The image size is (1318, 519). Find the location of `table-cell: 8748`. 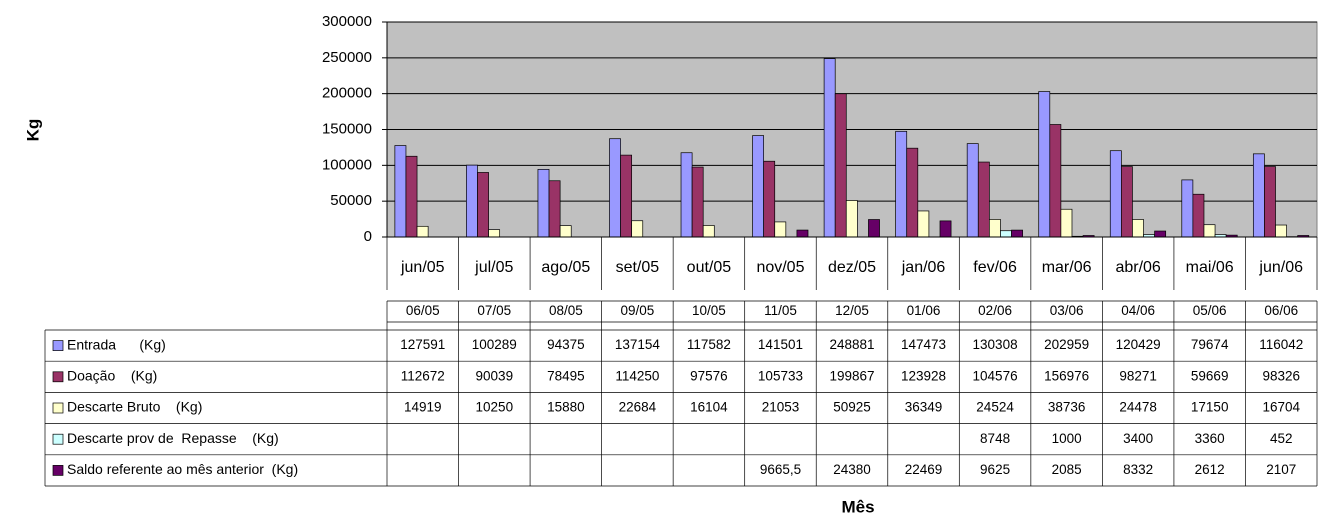

table-cell: 8748 is located at coordinates (995, 438).